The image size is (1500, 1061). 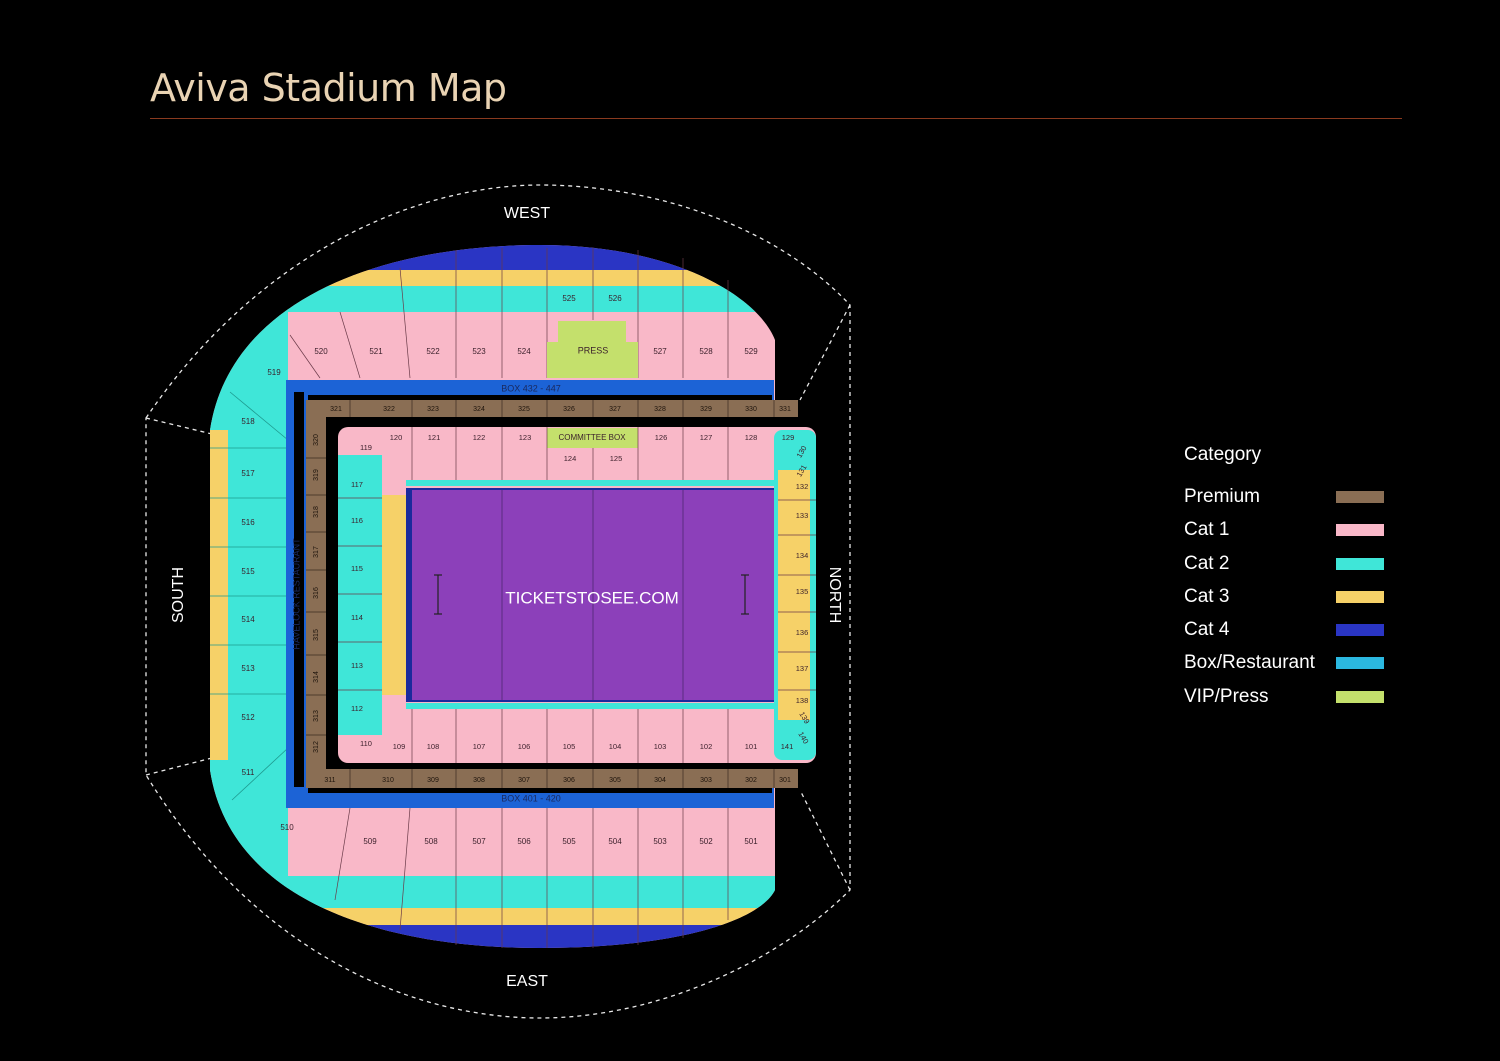 What do you see at coordinates (802, 591) in the screenshot?
I see `section-label: 135` at bounding box center [802, 591].